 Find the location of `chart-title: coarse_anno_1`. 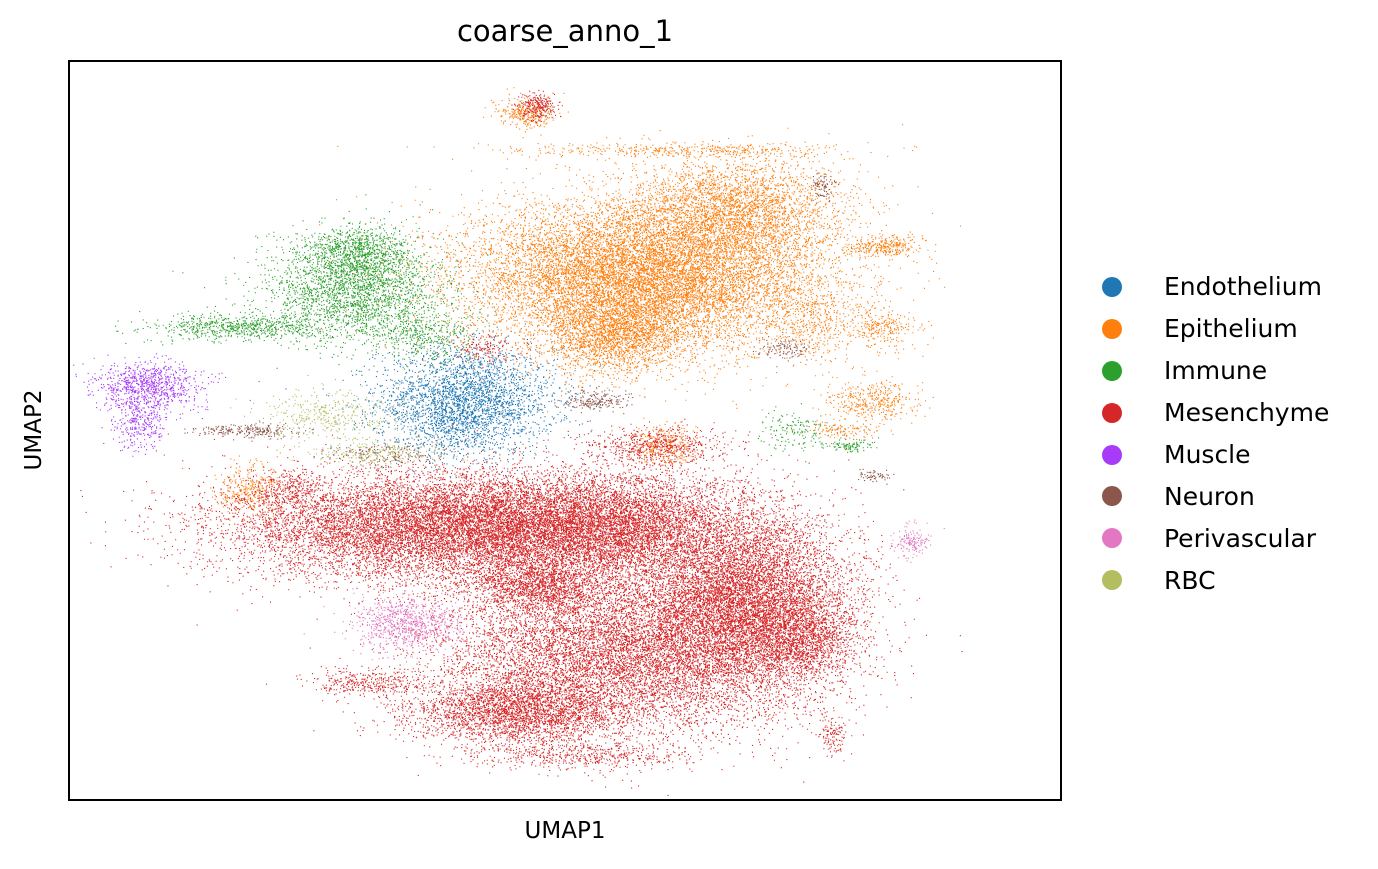

chart-title: coarse_anno_1 is located at coordinates (565, 31).